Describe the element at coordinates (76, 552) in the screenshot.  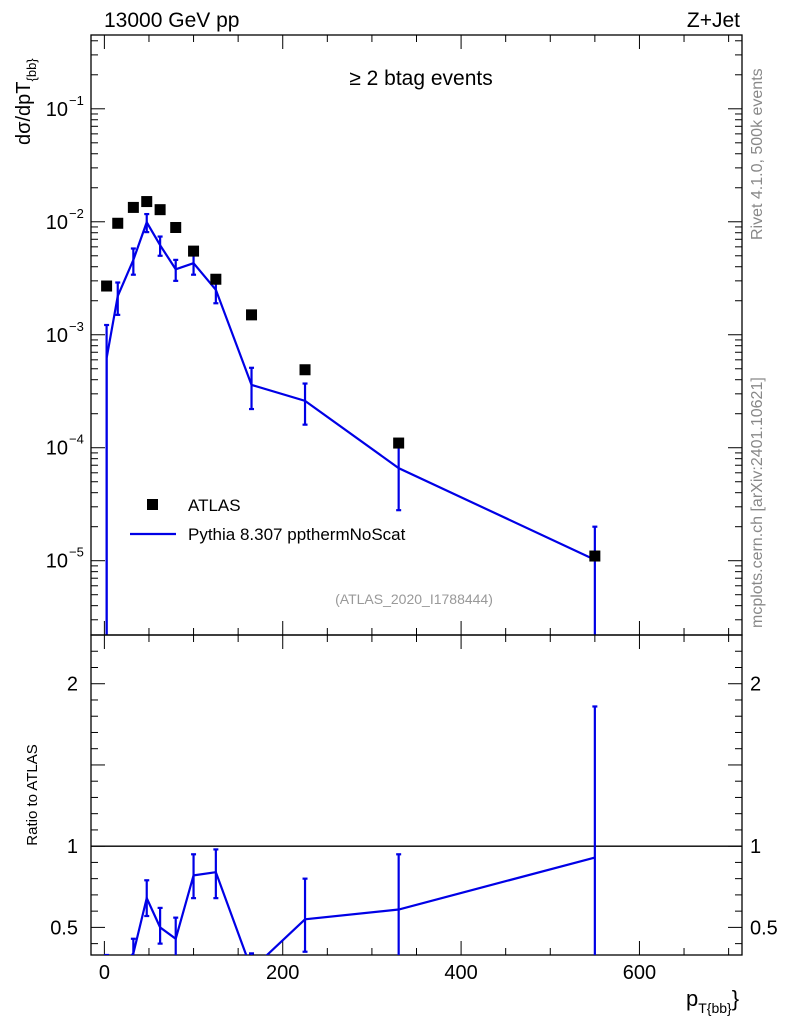
I see `main-y-tick-exponent: −5` at that location.